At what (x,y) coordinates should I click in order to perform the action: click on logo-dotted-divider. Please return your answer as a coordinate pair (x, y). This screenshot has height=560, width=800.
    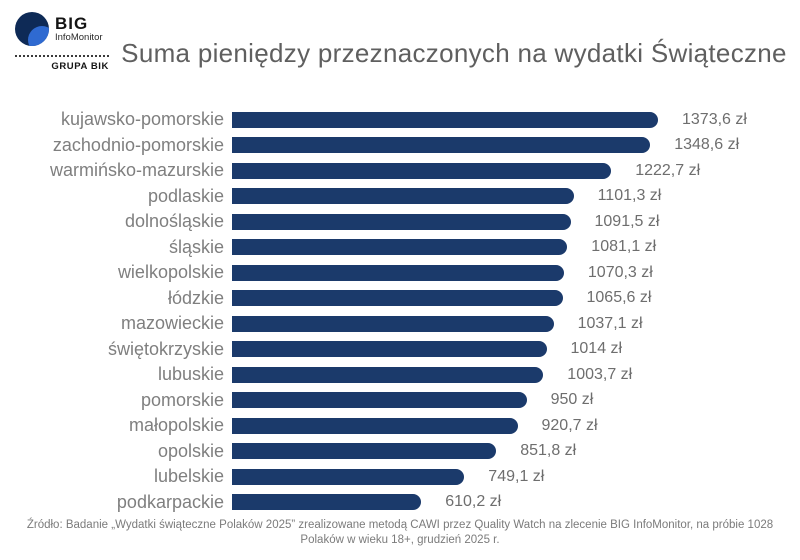
    Looking at the image, I should click on (62, 56).